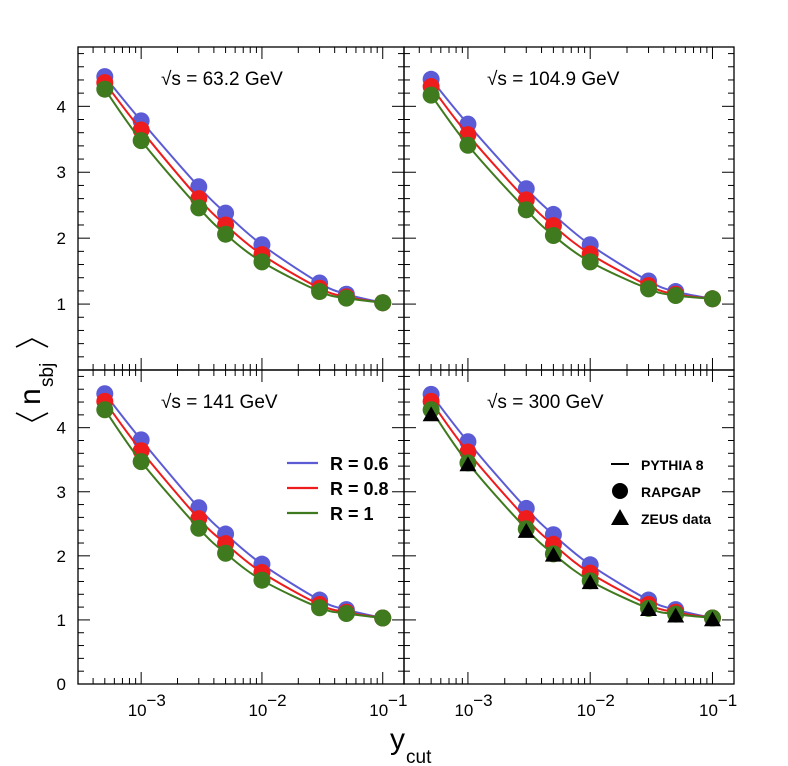  What do you see at coordinates (219, 402) in the screenshot?
I see `panel-title: √s = 141 GeV` at bounding box center [219, 402].